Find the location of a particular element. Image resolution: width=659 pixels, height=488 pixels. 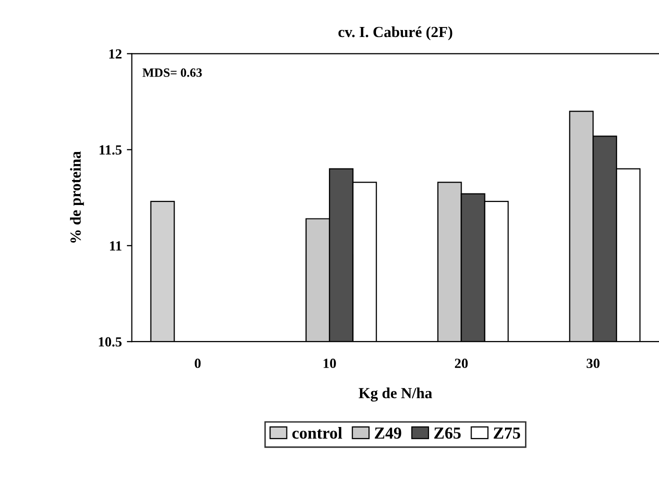

chart-title: cv. I. Caburé (2F) is located at coordinates (395, 33).